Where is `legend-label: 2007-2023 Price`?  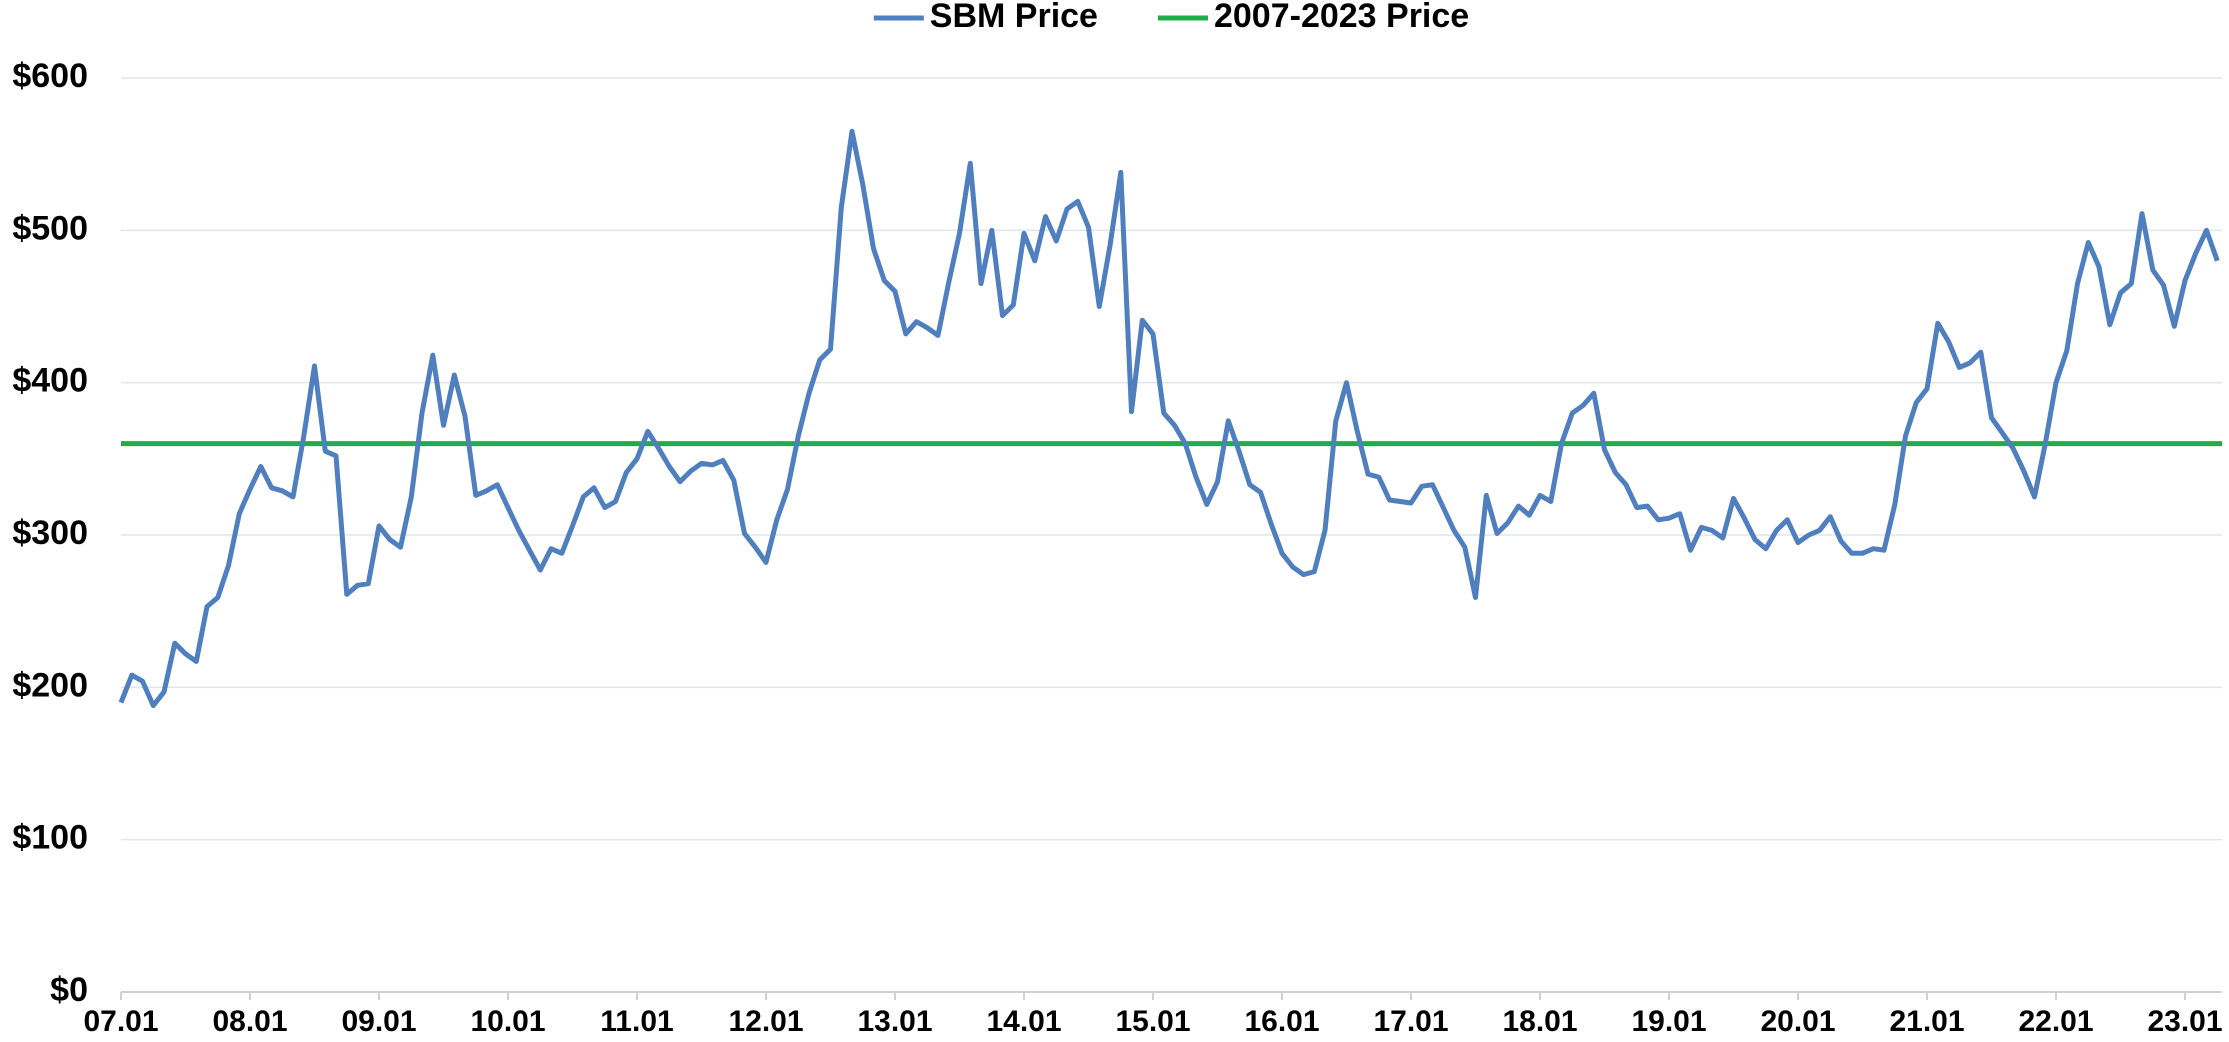 legend-label: 2007-2023 Price is located at coordinates (1341, 17).